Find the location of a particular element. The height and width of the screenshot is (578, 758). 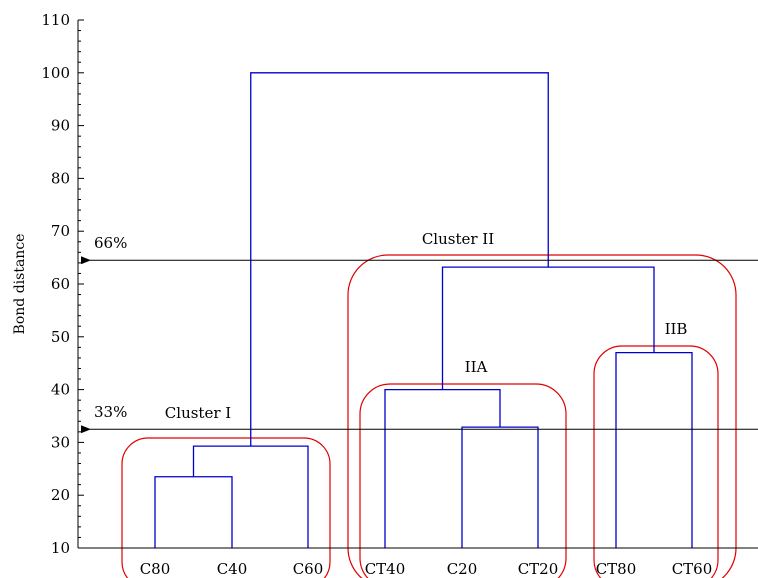

y-tick-label: 20 is located at coordinates (60, 495).